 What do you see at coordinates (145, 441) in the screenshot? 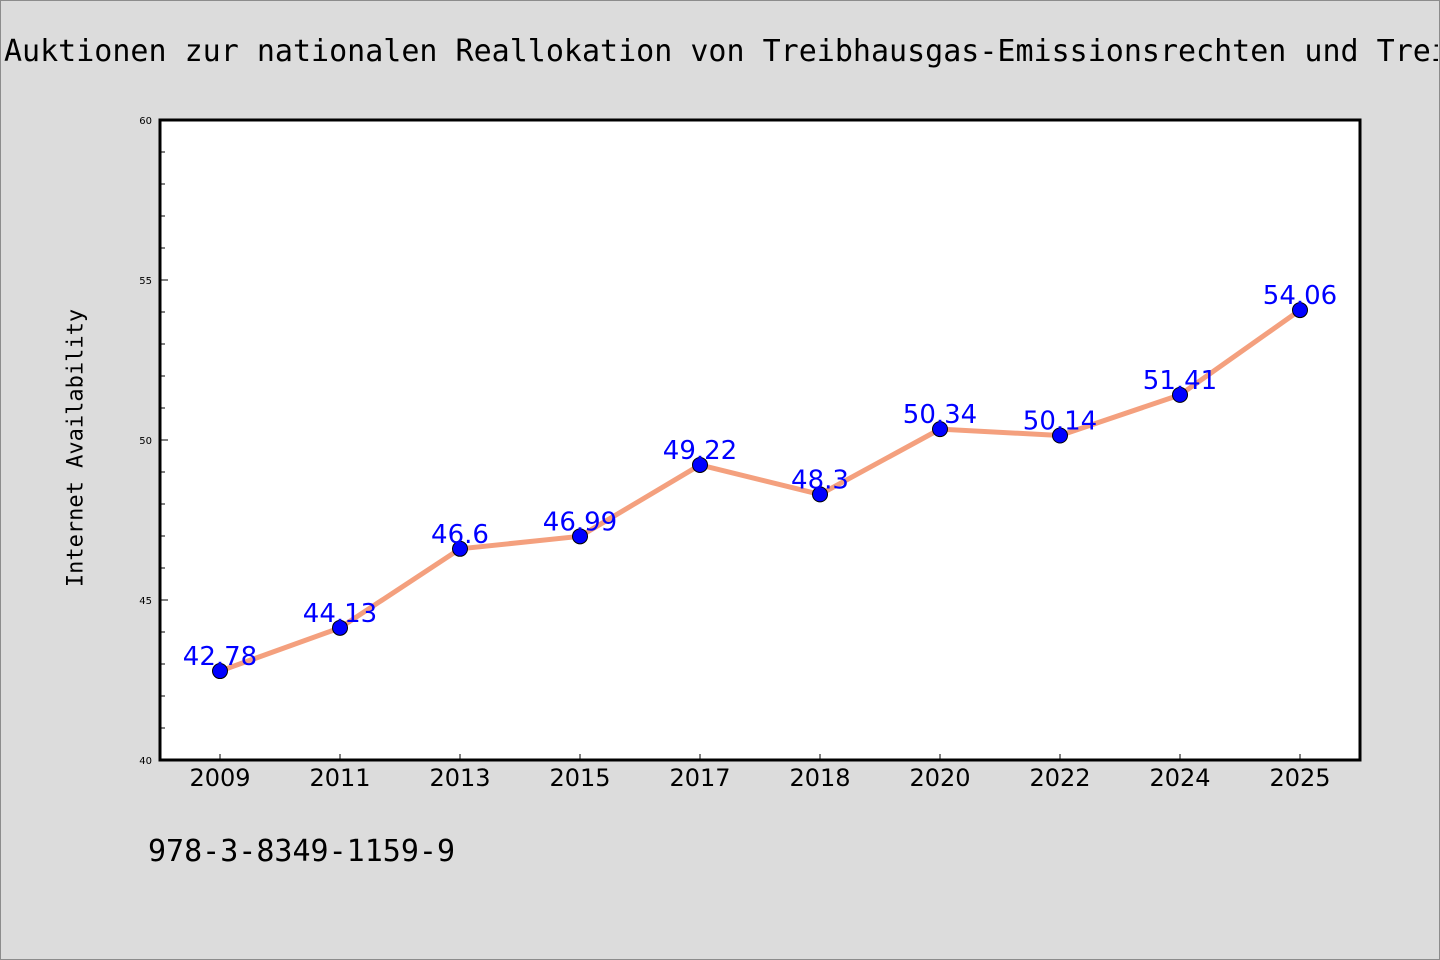
I see `y-tick-label: 50` at bounding box center [145, 441].